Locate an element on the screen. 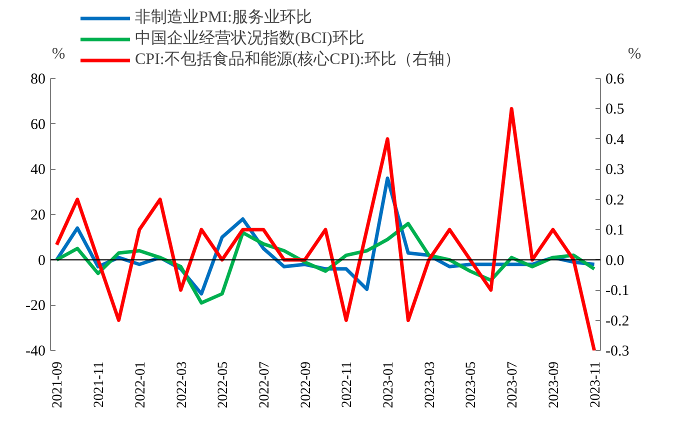 This screenshot has width=697, height=434. y2-tick-label: -0.1 is located at coordinates (618, 291).